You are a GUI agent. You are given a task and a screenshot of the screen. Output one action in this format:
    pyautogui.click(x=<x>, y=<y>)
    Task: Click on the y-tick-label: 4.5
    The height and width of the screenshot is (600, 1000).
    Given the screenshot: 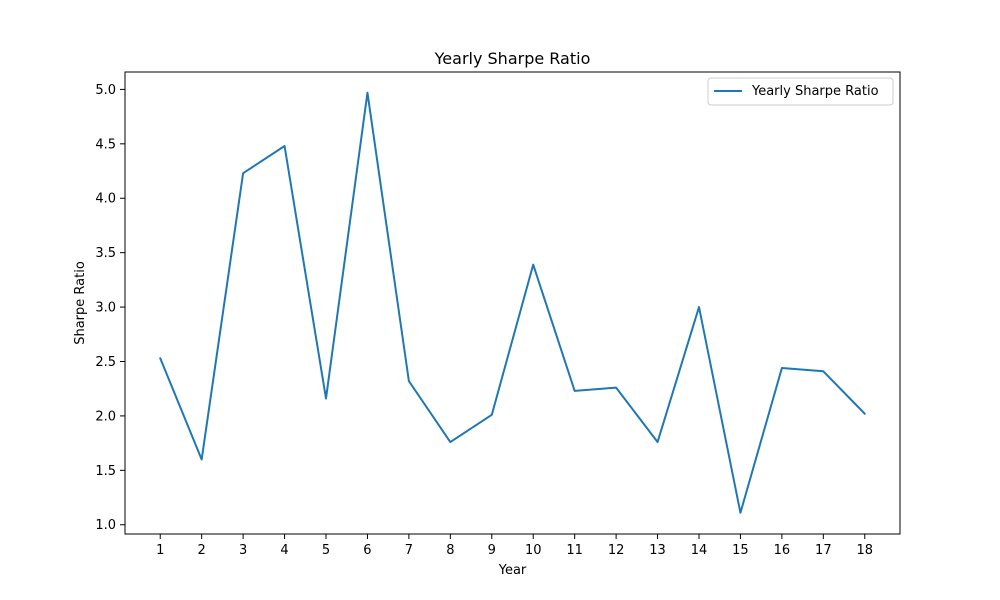 What is the action you would take?
    pyautogui.click(x=105, y=144)
    